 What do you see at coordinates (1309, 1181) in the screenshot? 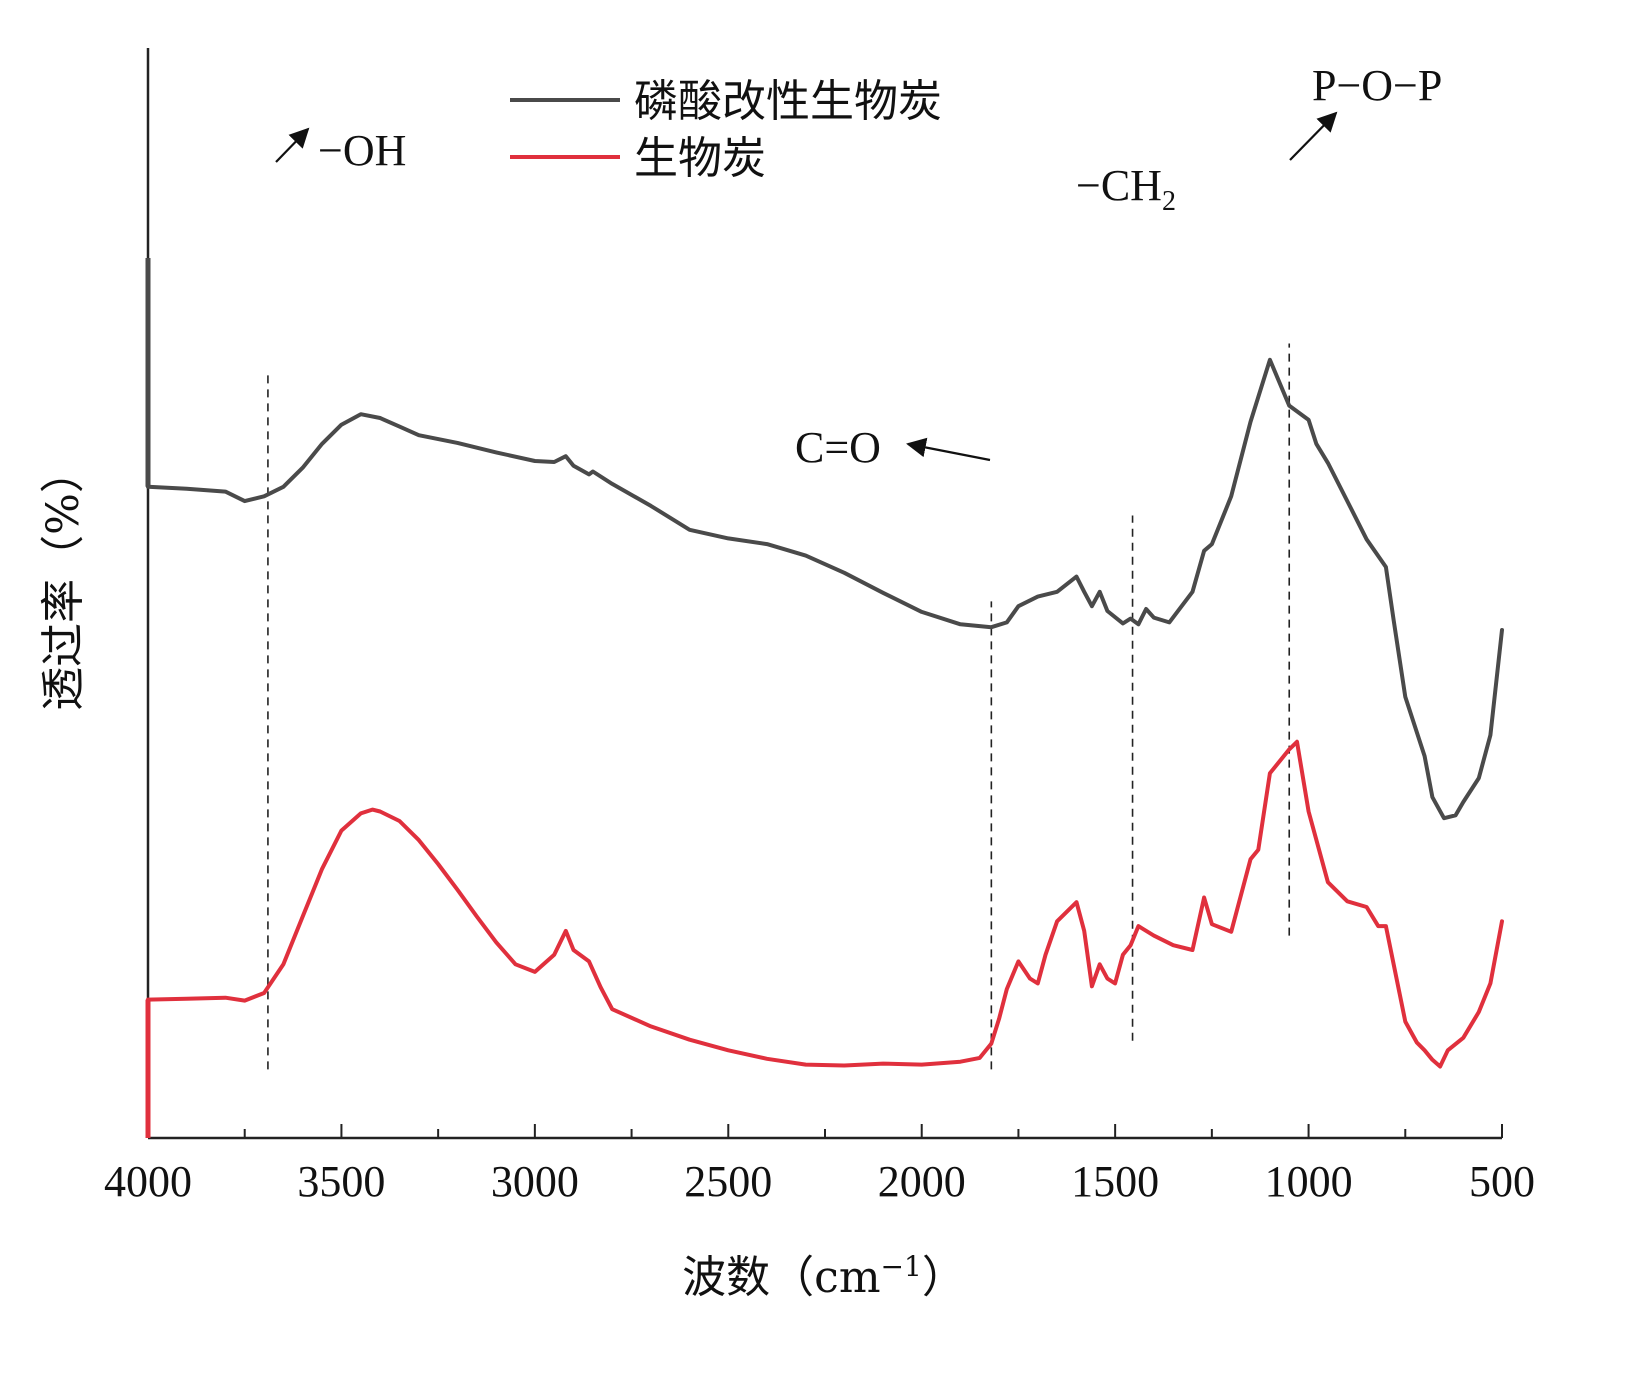
I see `x-tick-label-1000: 1000` at bounding box center [1309, 1181].